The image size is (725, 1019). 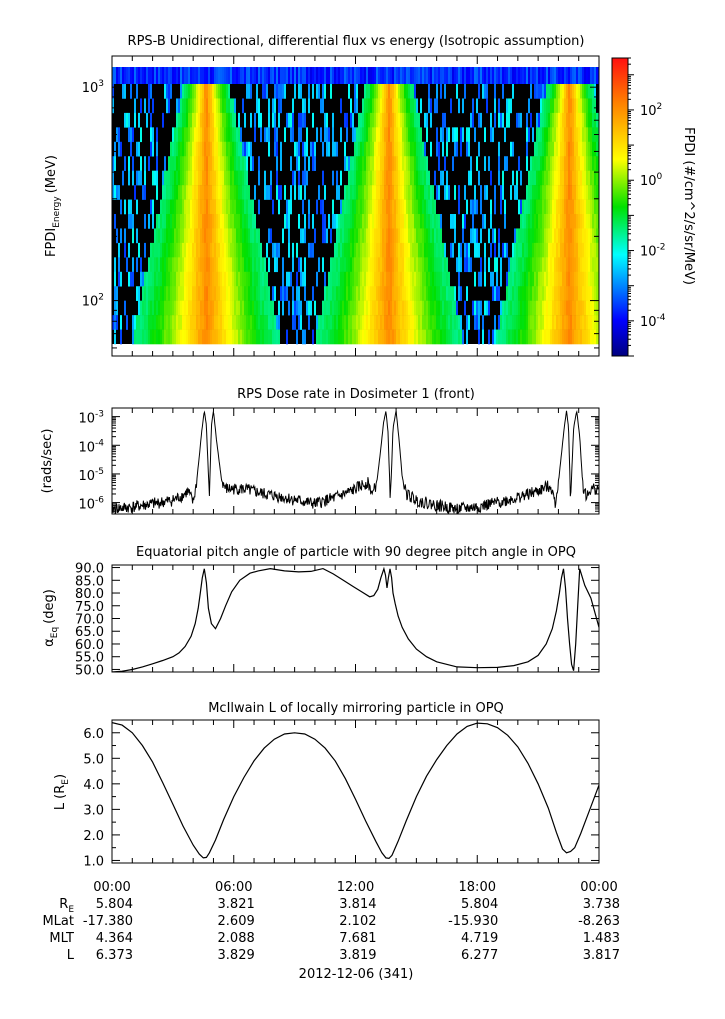 What do you see at coordinates (89, 581) in the screenshot?
I see `y-tick-label: 85.0` at bounding box center [89, 581].